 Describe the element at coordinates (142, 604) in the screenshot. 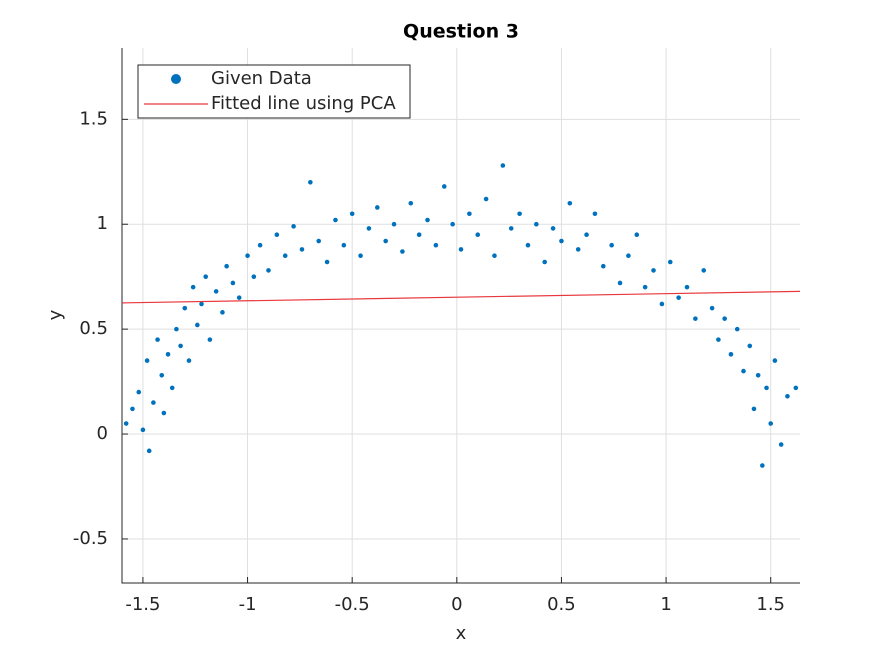

I see `x-tick-label: -1.5` at that location.